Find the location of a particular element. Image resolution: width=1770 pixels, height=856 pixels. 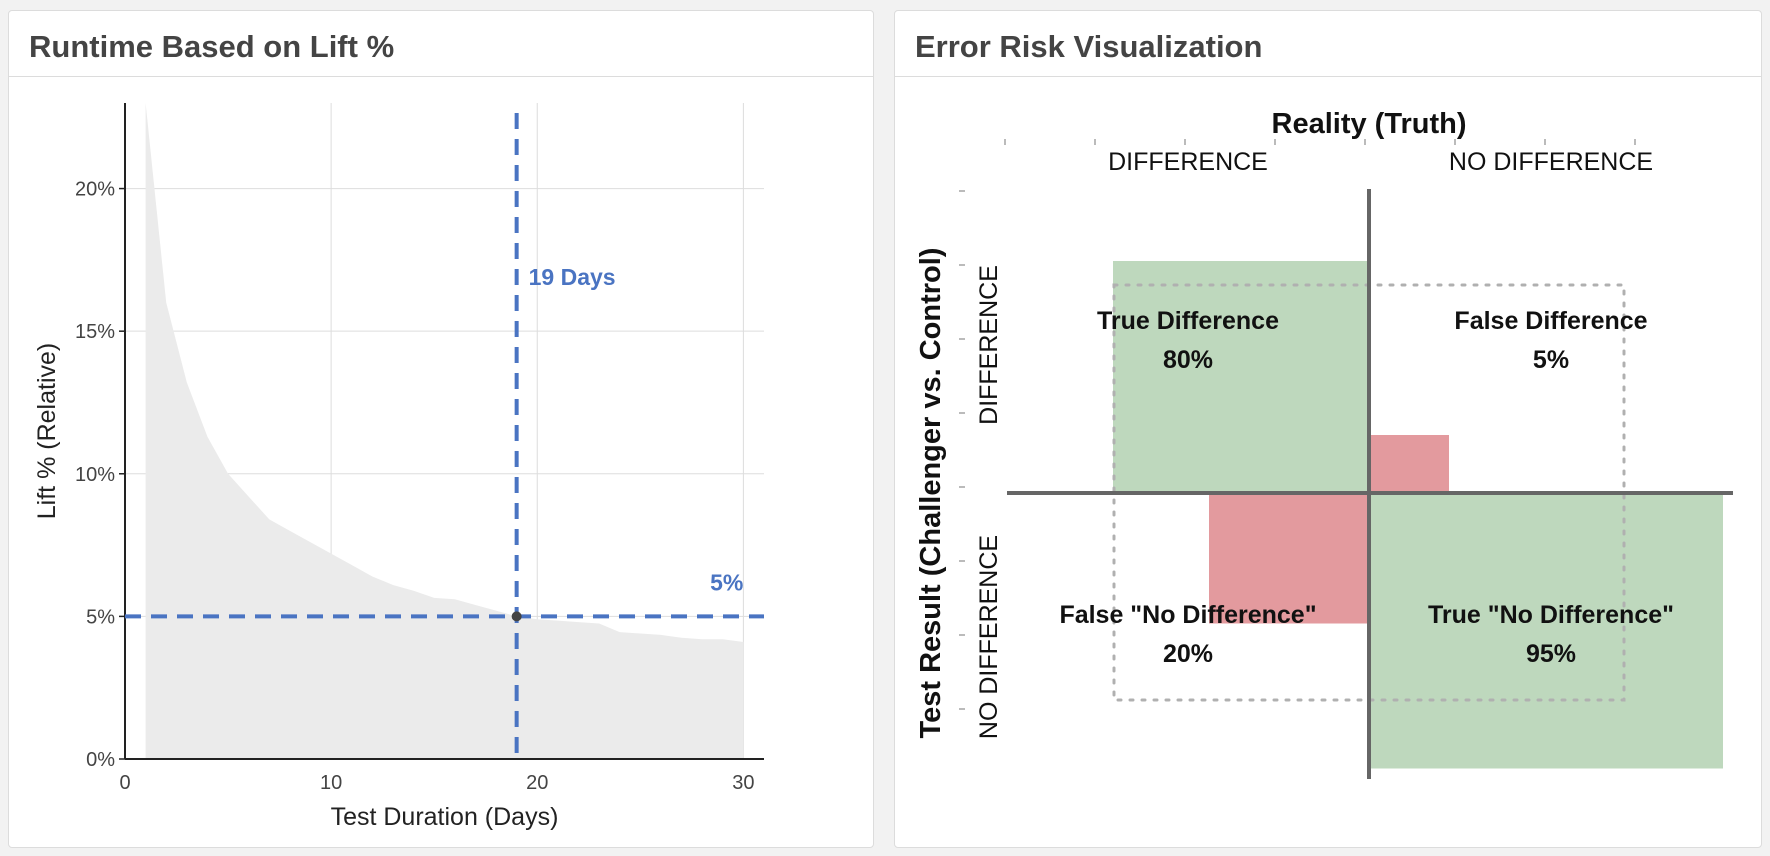

error-risk-panel-title: Error Risk Visualization is located at coordinates (1328, 44).